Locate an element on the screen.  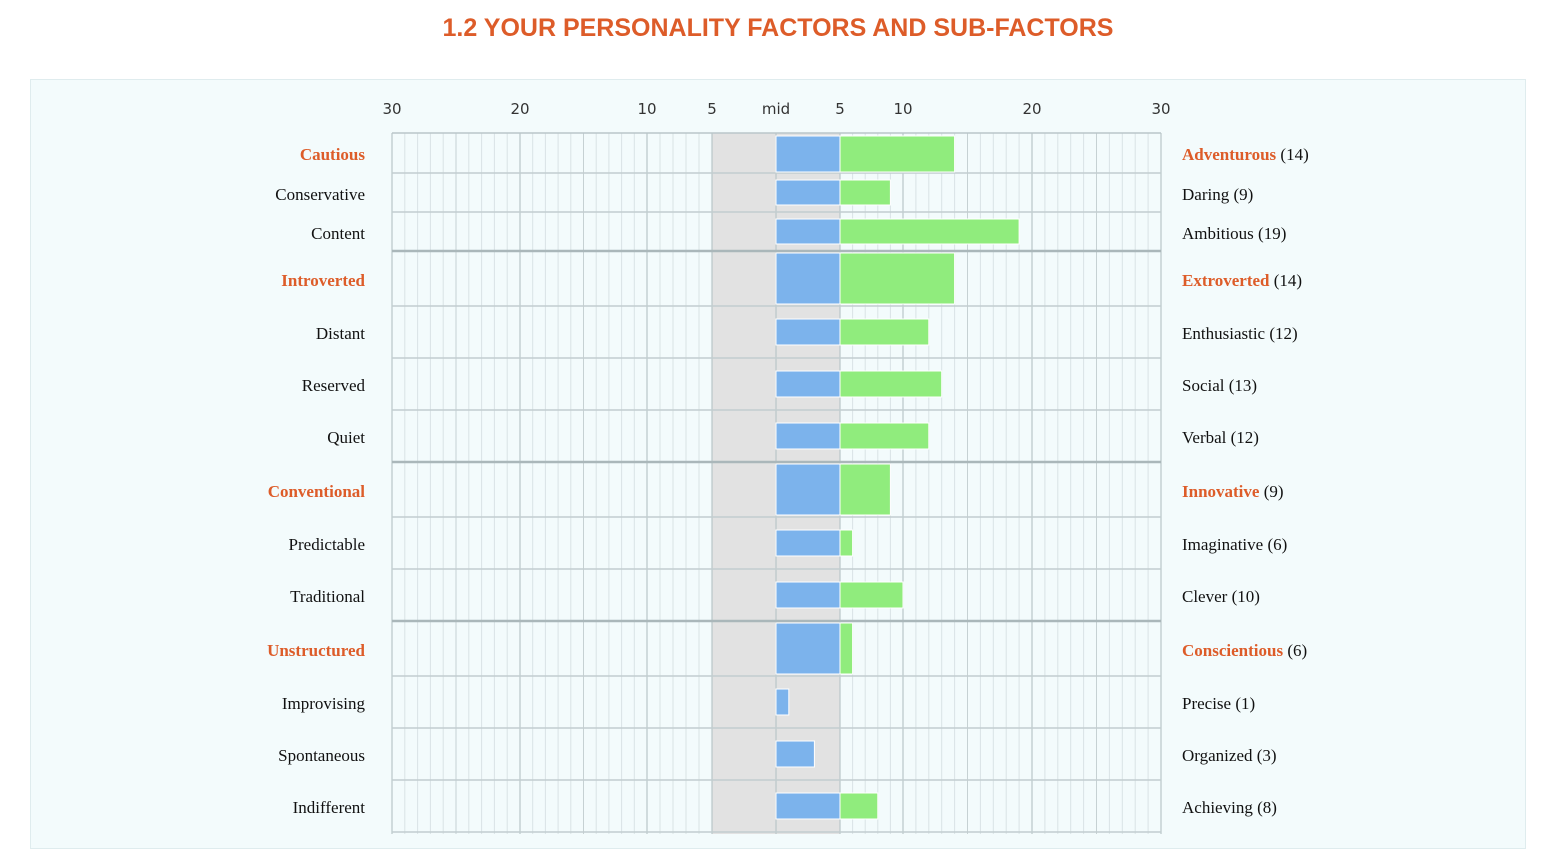
subfactor-label-right: Achieving (8) is located at coordinates (1229, 808).